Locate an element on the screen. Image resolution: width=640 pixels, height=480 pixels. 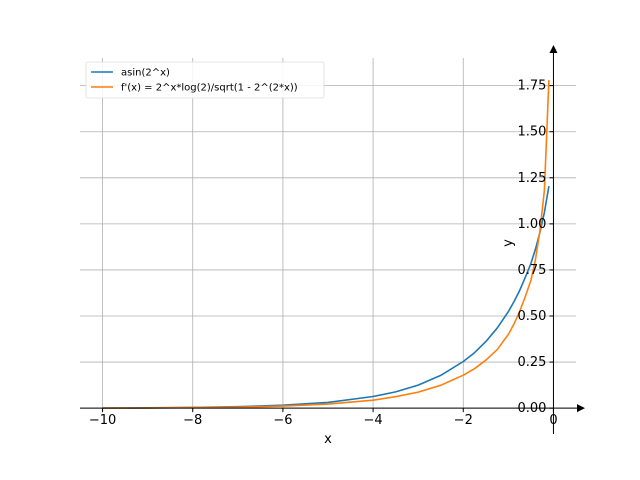
legend-entry-1: f'(x) = 2^x*log(2)/sqrt(1 - 2^(2*x)) is located at coordinates (209, 88).